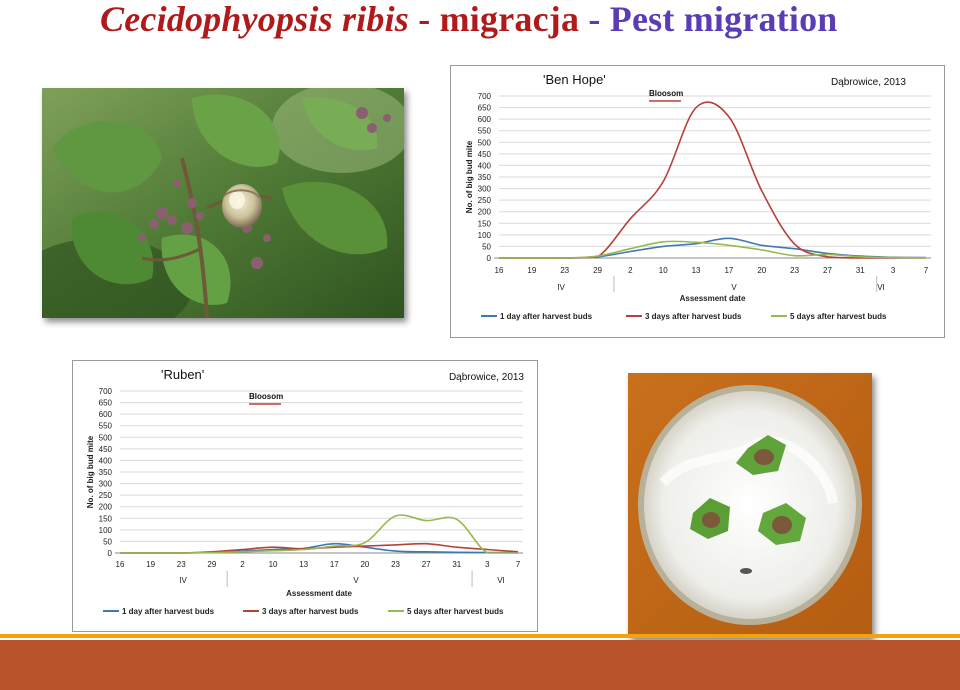  I want to click on photo-currant-plant, so click(223, 203).